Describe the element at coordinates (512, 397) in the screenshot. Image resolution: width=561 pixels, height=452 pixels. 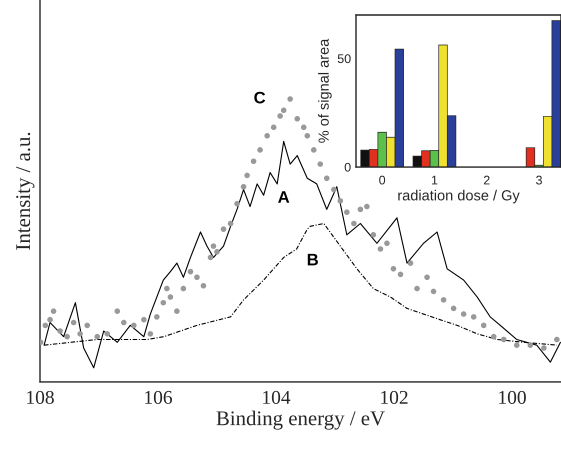
I see `x-tick-label: 100` at that location.